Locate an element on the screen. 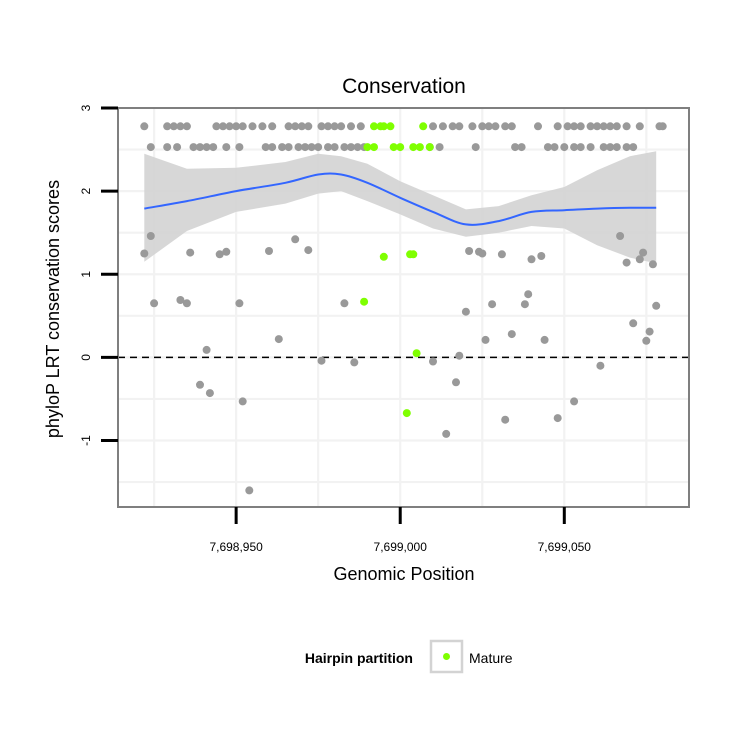 The width and height of the screenshot is (750, 750). y-tick-label: -1 is located at coordinates (86, 440).